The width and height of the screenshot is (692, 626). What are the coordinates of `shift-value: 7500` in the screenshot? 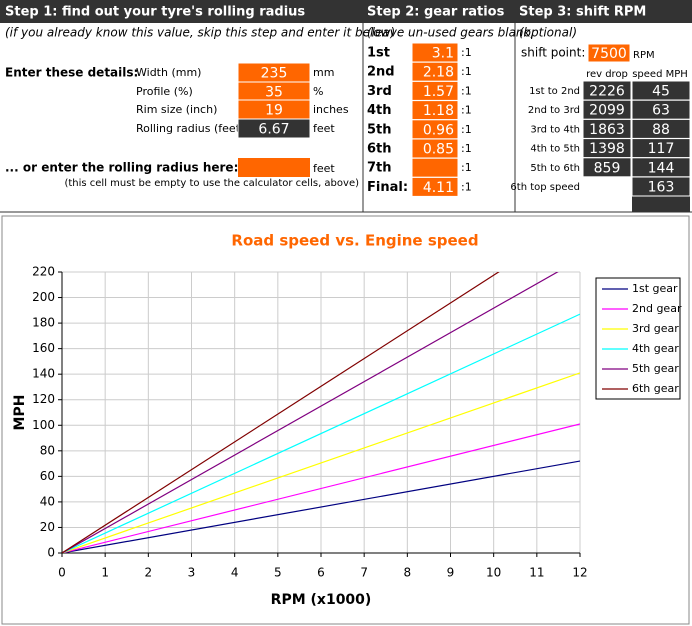 It's located at (609, 54).